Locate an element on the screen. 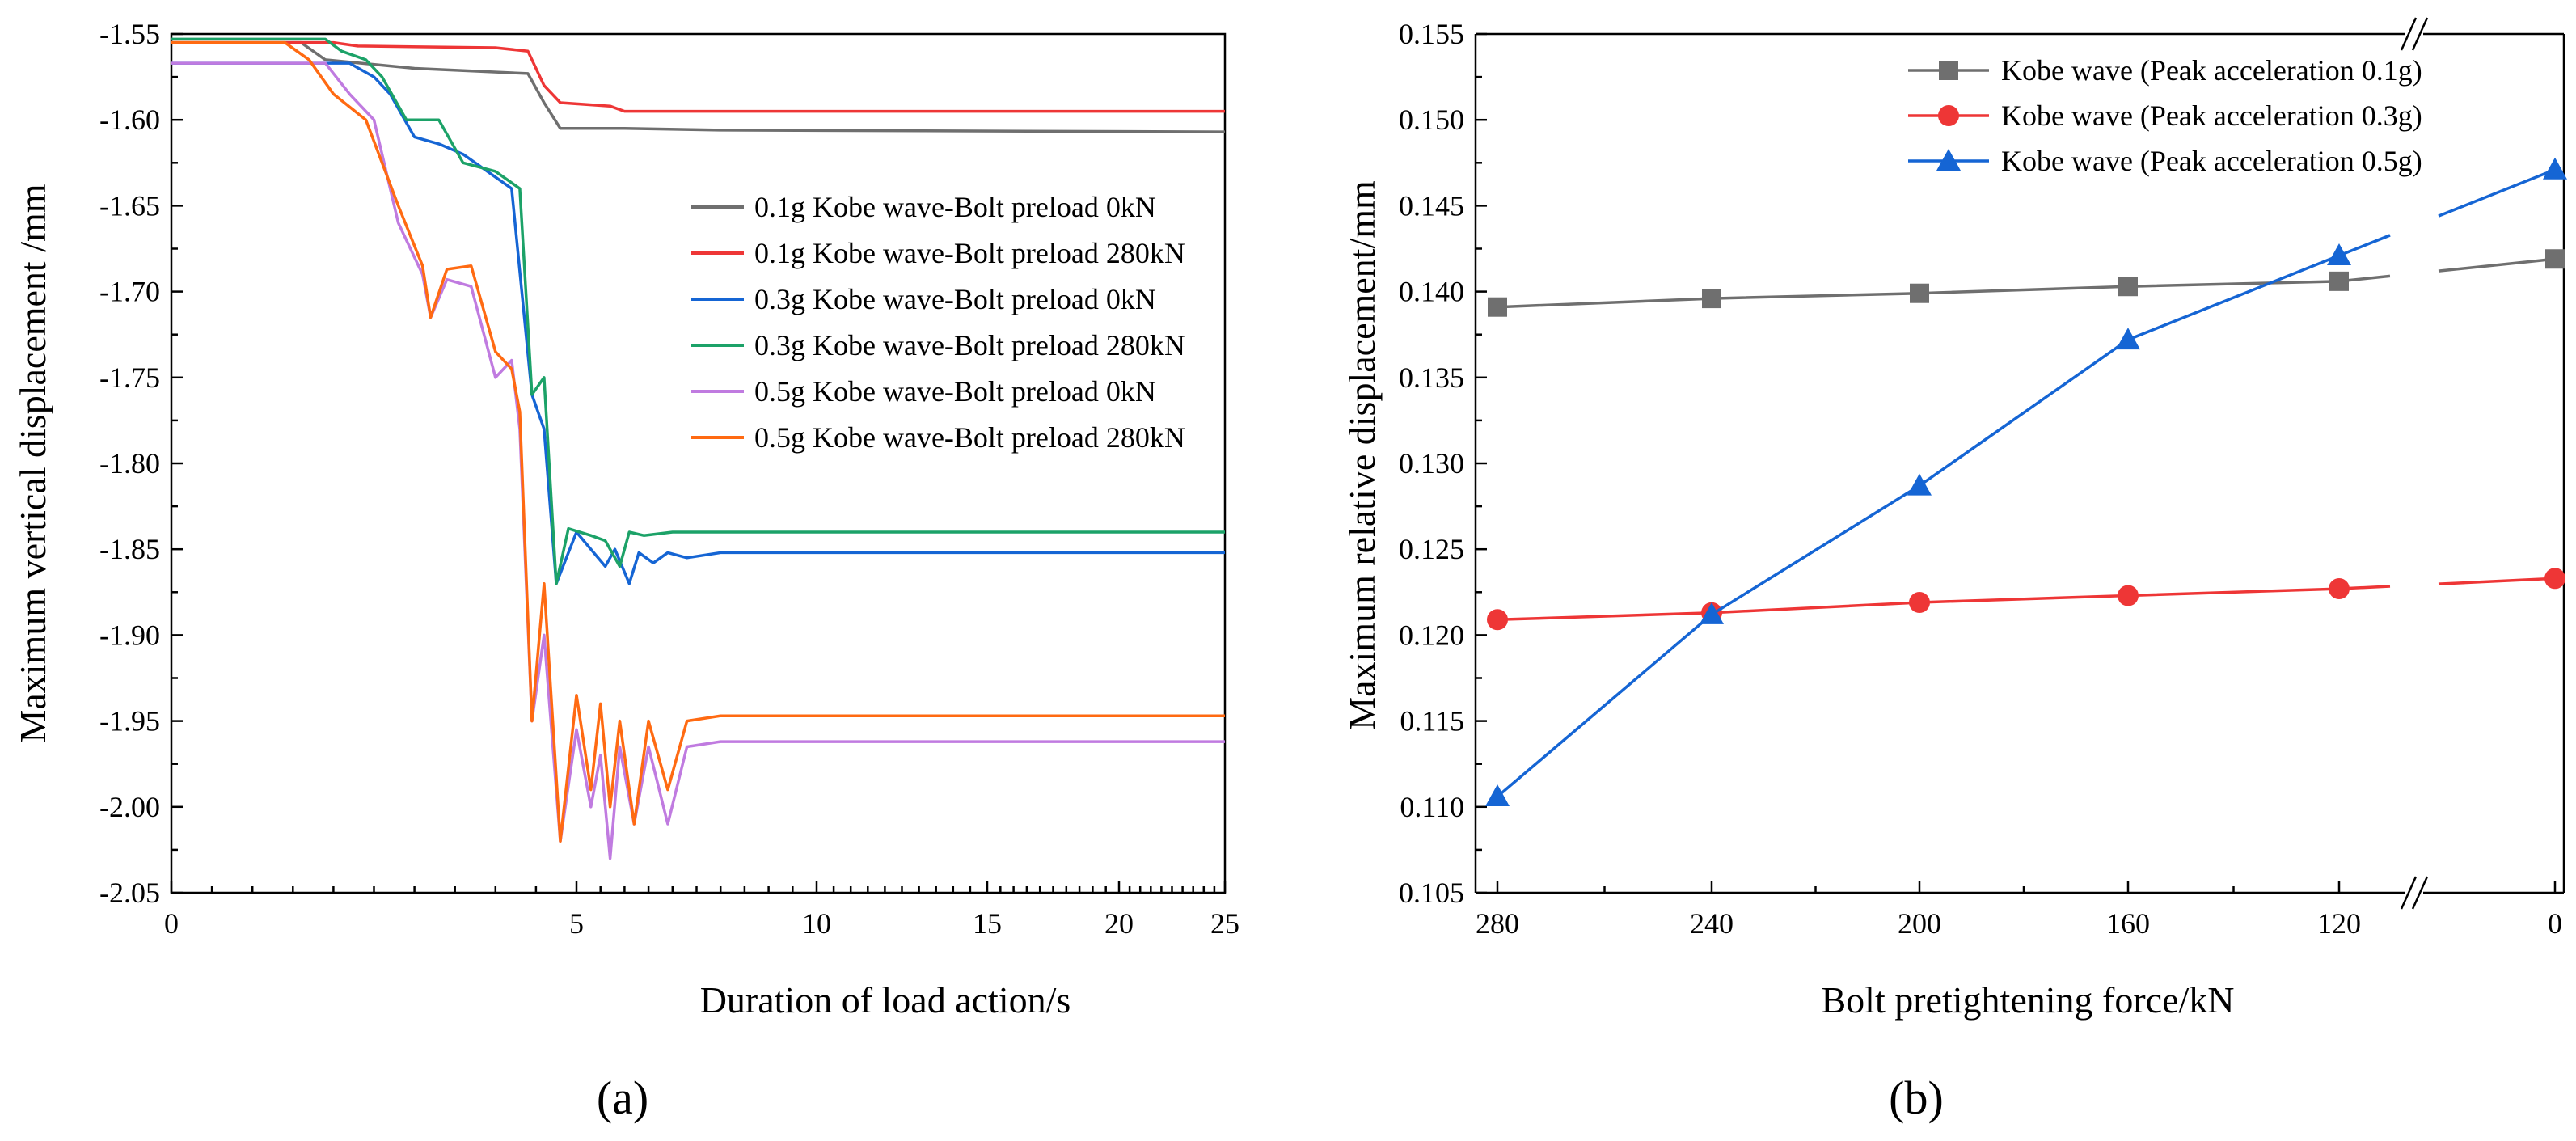 Image resolution: width=2576 pixels, height=1141 pixels. chart-a-y-tick-label: -1.80 is located at coordinates (129, 463).